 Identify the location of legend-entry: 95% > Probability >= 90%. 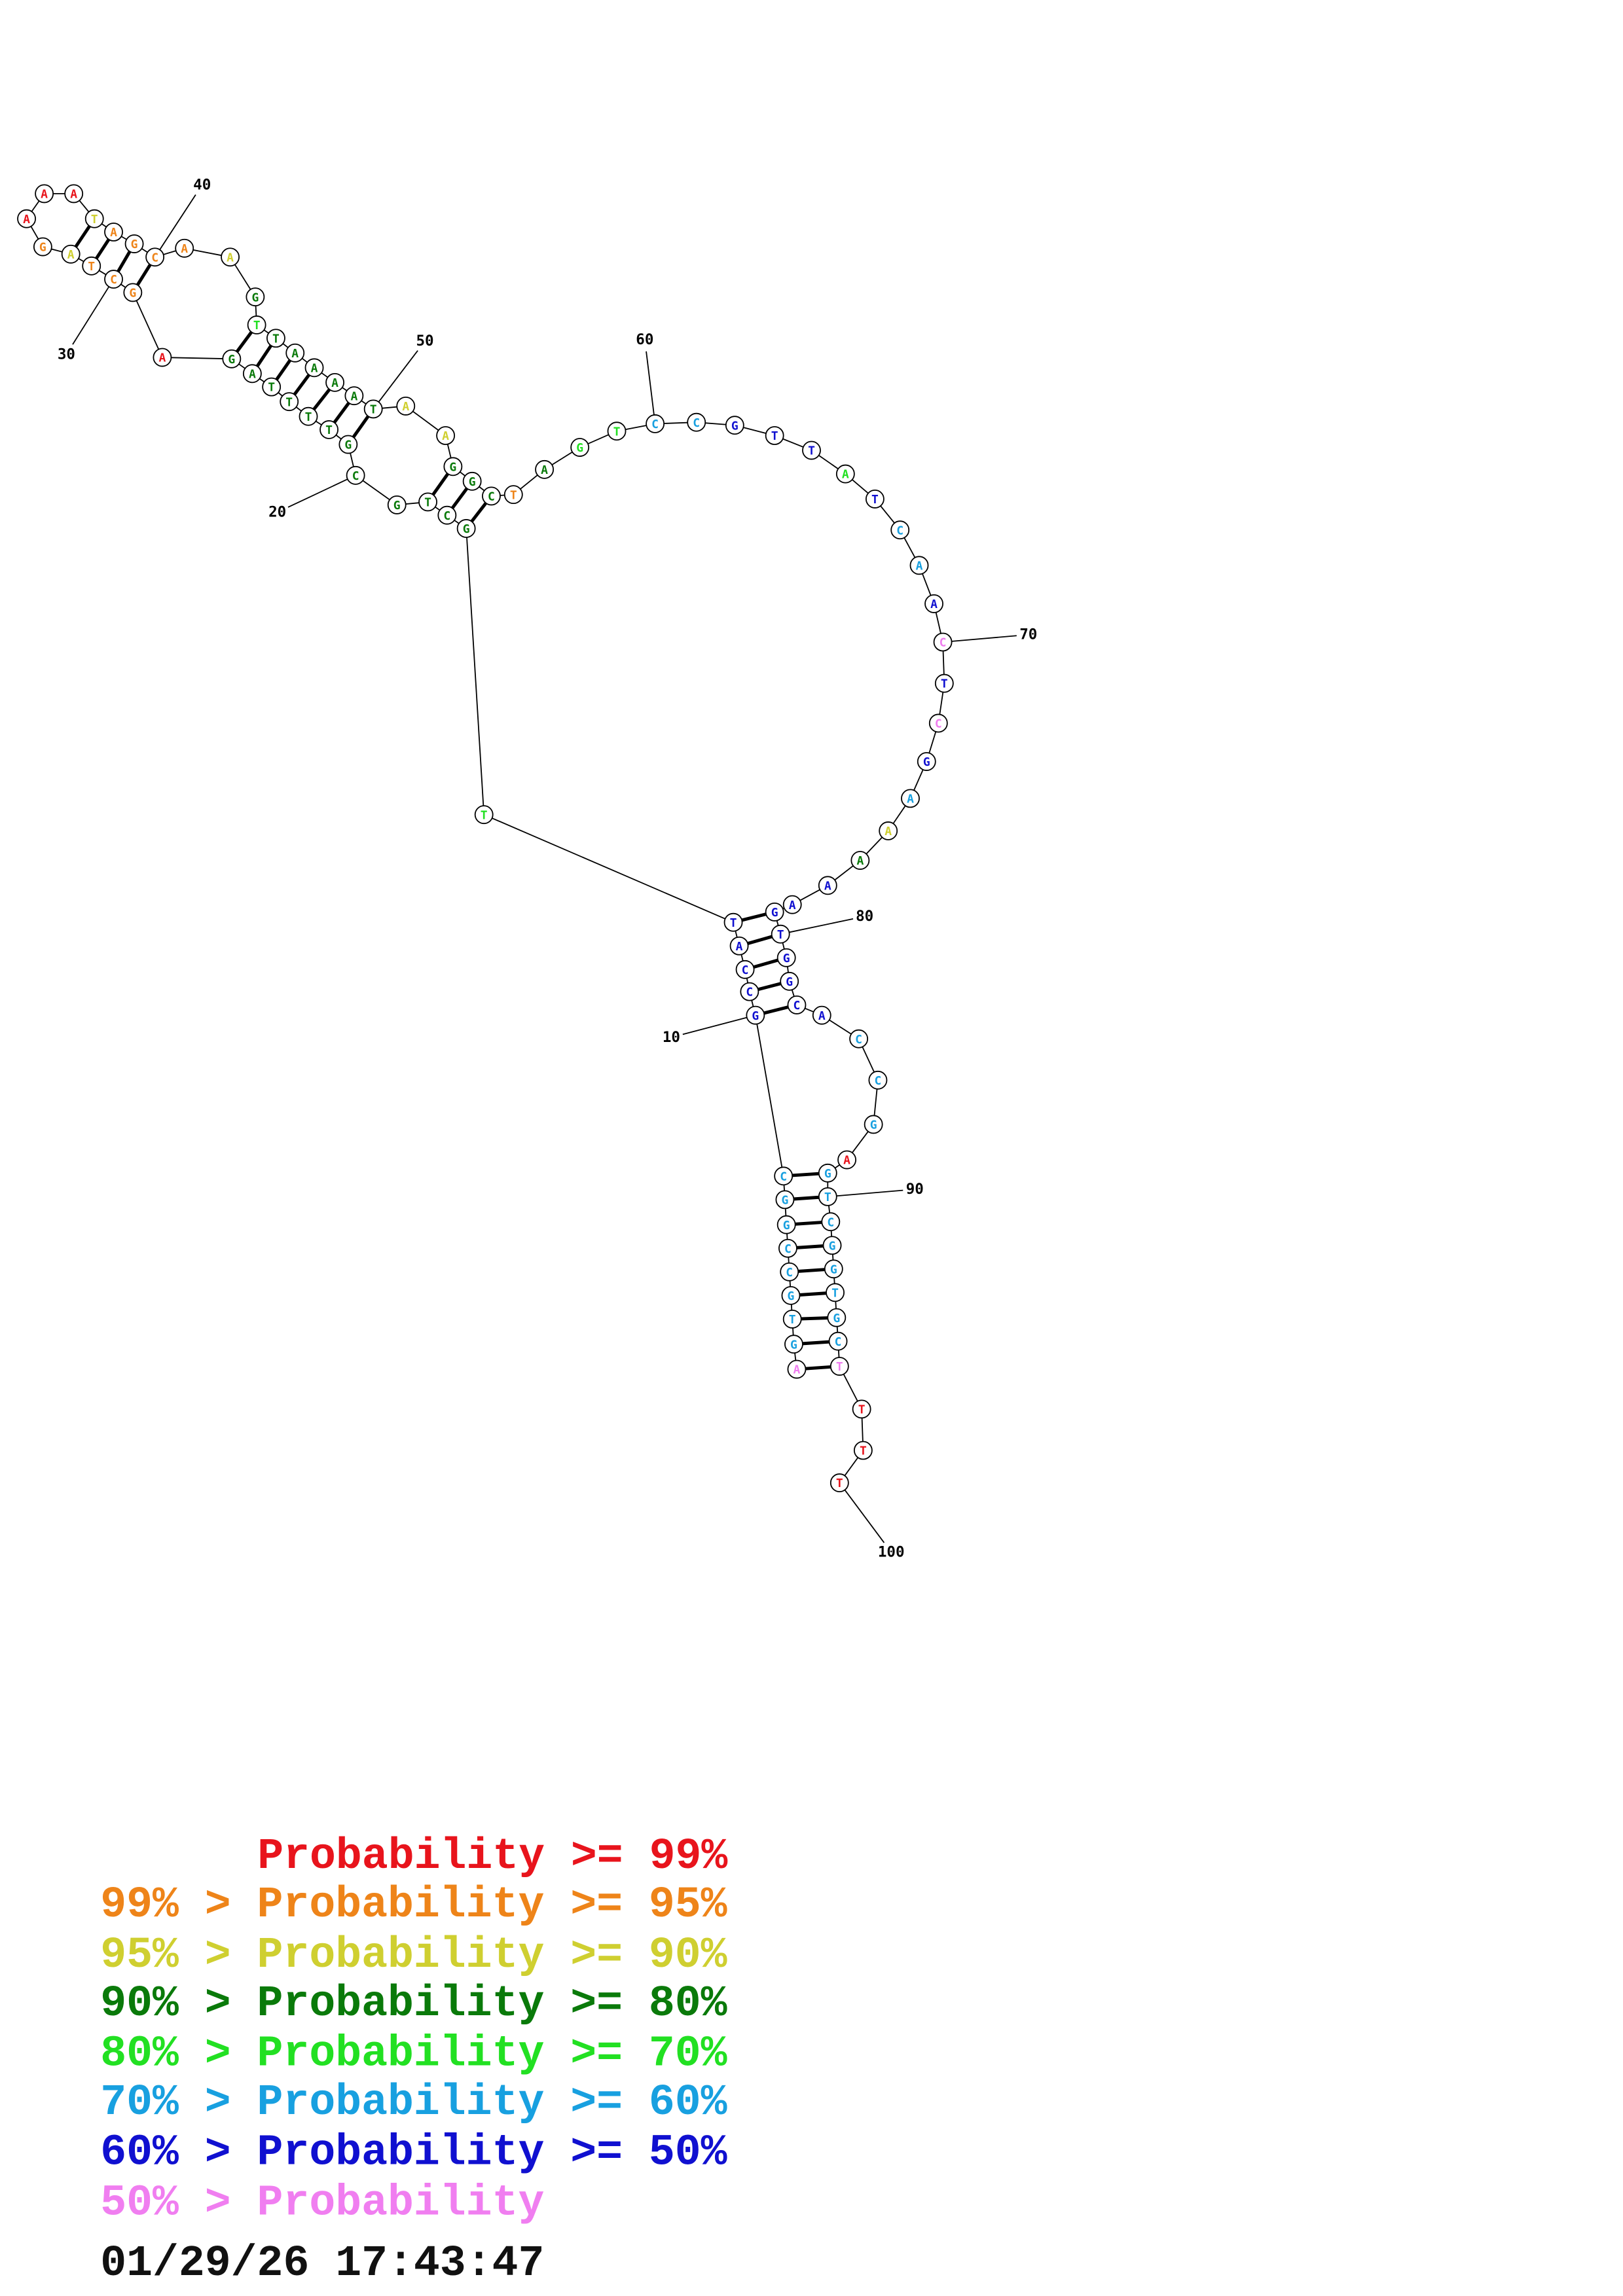
(413, 1955).